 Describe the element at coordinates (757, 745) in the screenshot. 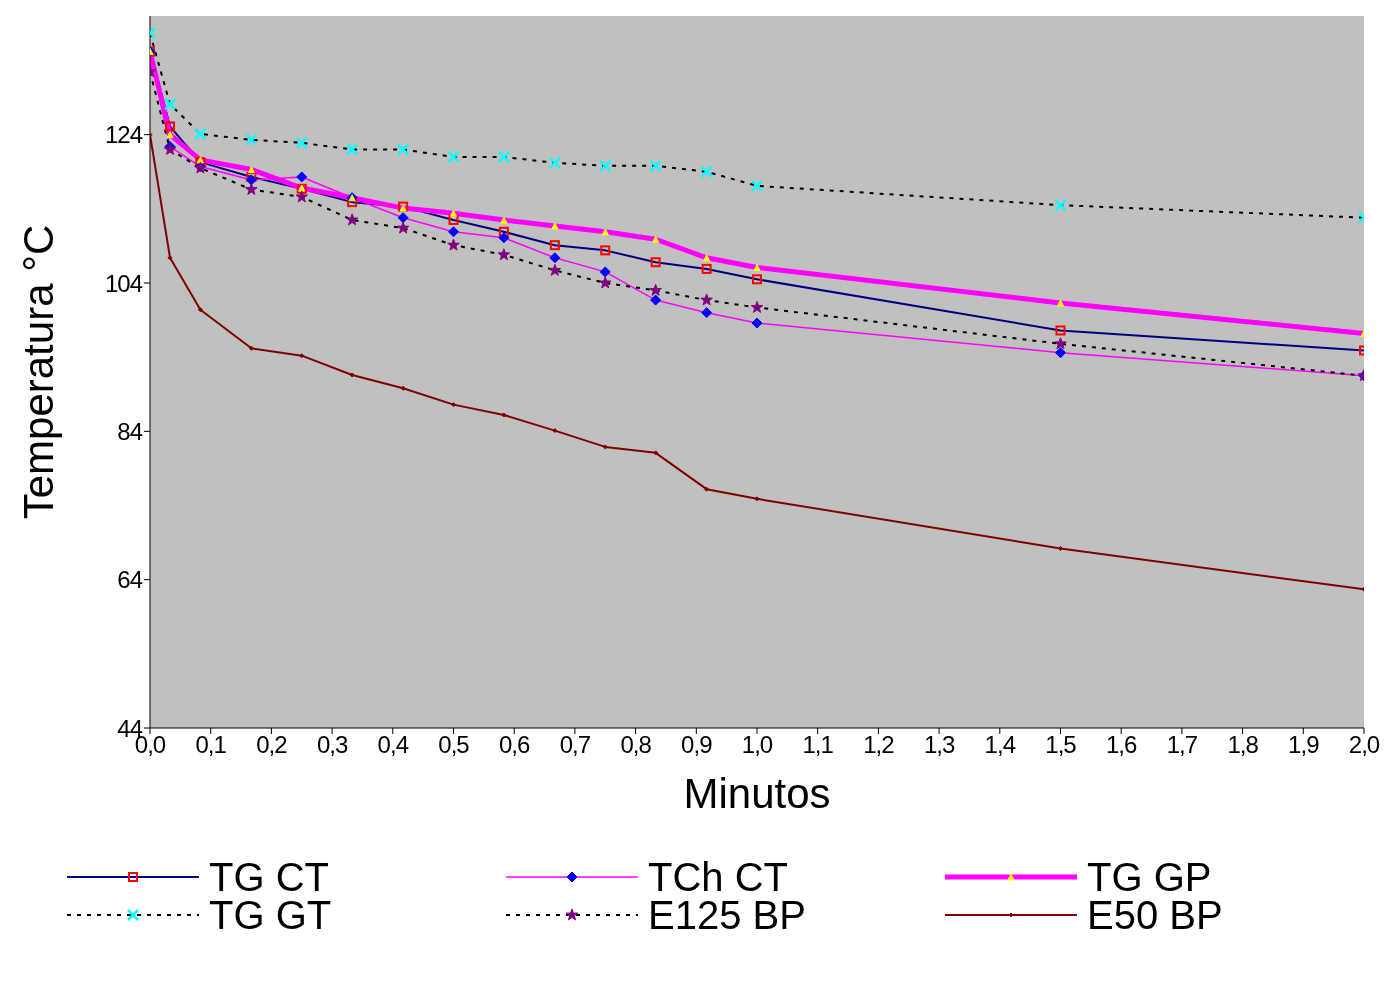

I see `x-tick-label: 1,0` at that location.